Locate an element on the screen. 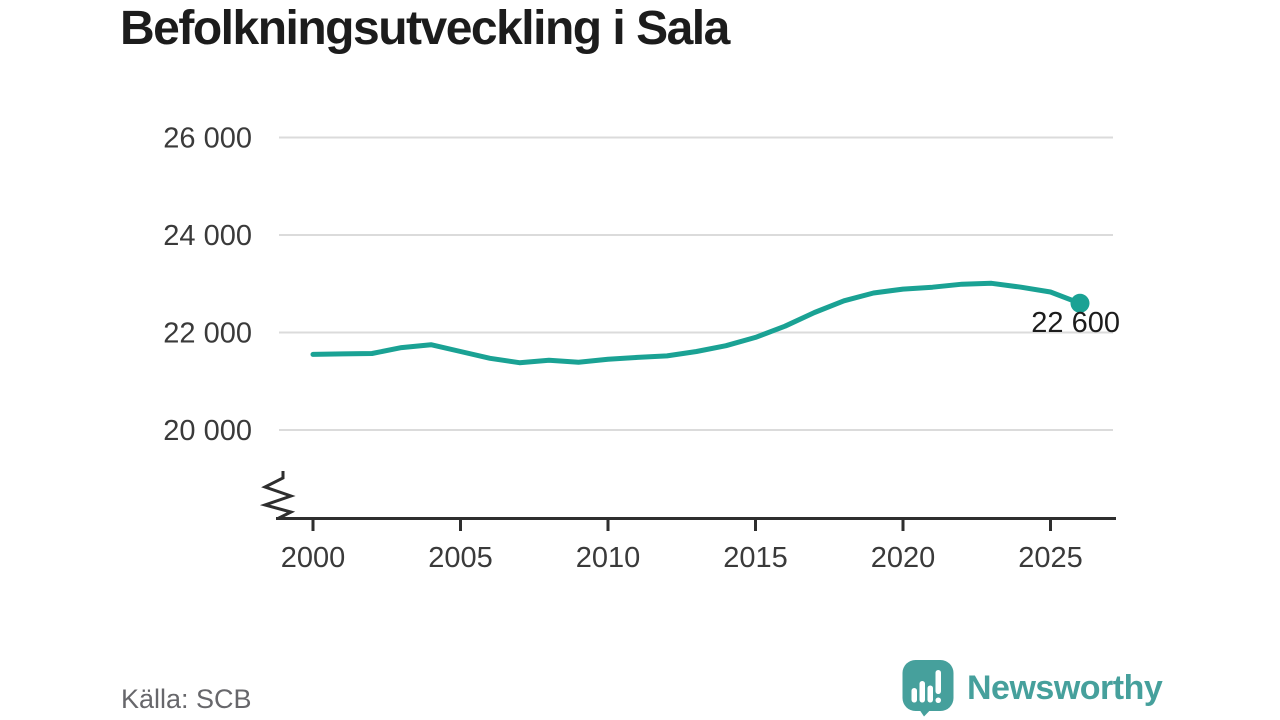 The height and width of the screenshot is (720, 1280). population-line is located at coordinates (696, 323).